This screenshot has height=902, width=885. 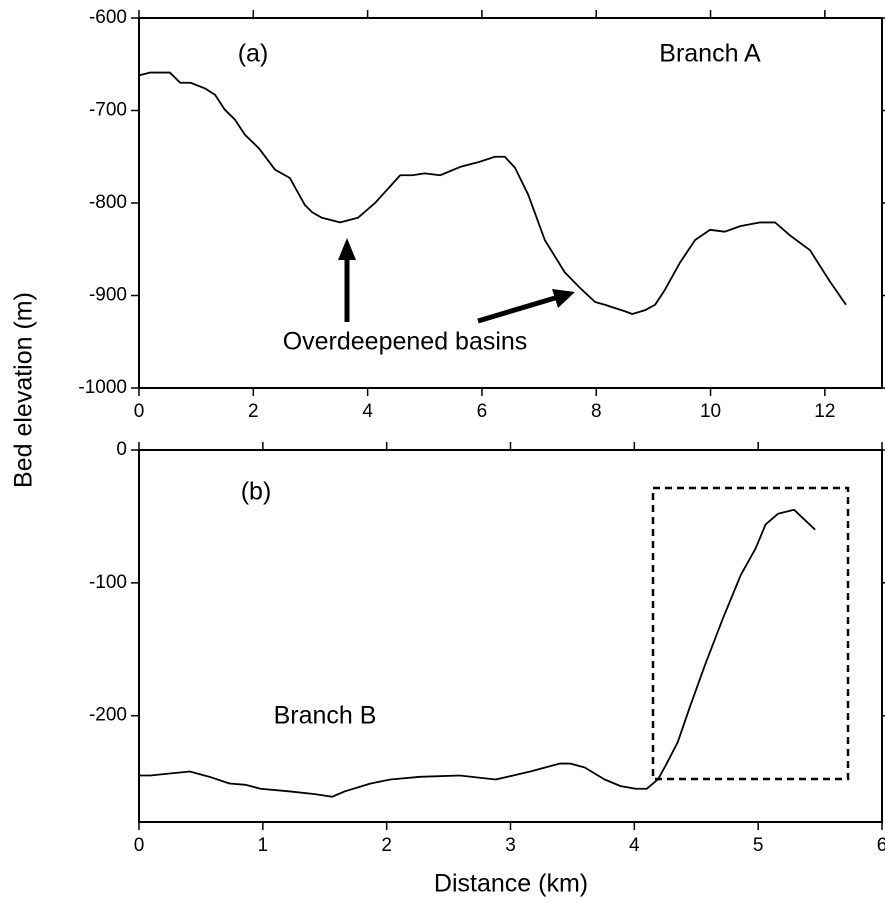 I want to click on x-tick-label: 1, so click(x=263, y=845).